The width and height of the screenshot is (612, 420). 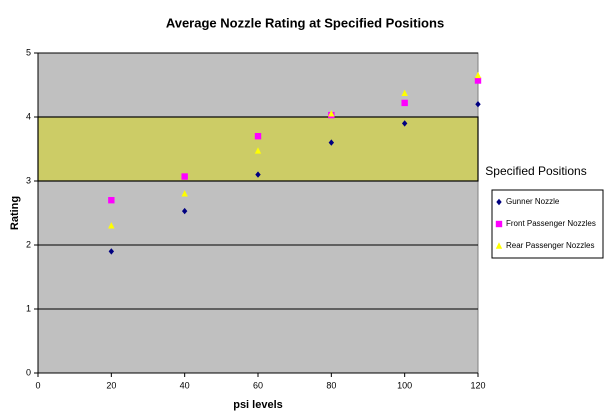 I want to click on x-tick-label: 40, so click(x=185, y=385).